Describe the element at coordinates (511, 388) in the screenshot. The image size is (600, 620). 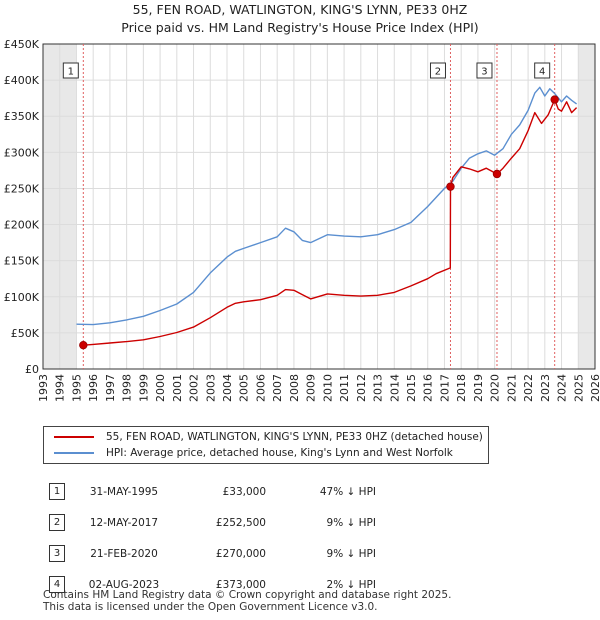
I see `x-tick-label: 2021` at that location.